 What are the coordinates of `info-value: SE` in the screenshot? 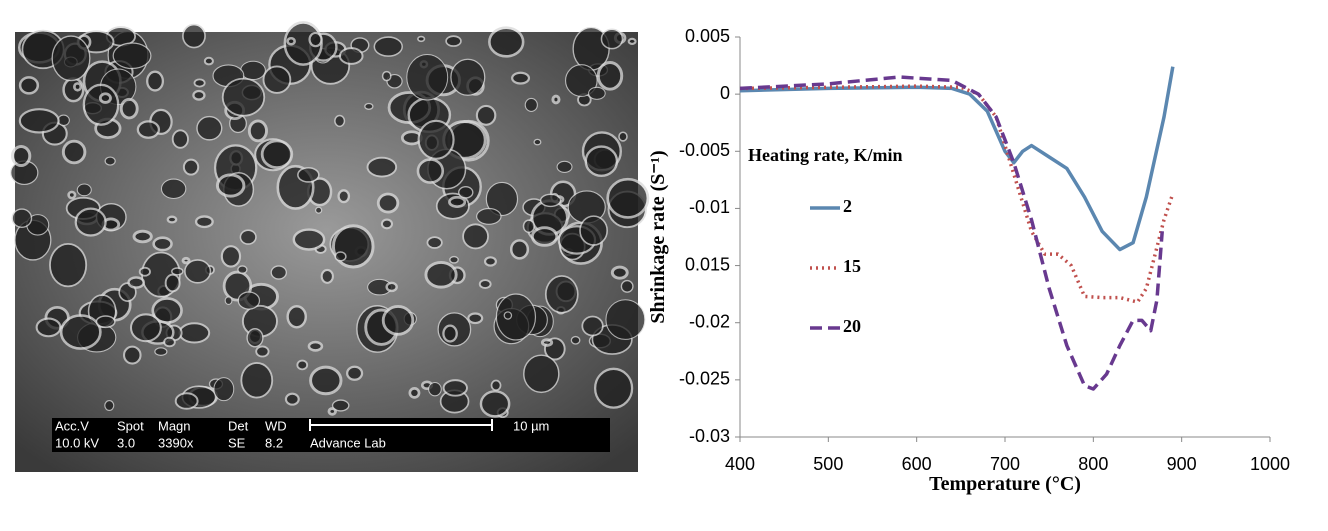 It's located at (237, 442).